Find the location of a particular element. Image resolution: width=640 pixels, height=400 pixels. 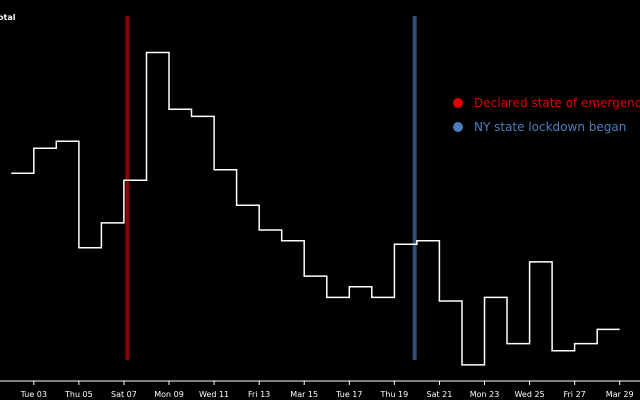

x-tick-label: Tue 03 is located at coordinates (33, 394).